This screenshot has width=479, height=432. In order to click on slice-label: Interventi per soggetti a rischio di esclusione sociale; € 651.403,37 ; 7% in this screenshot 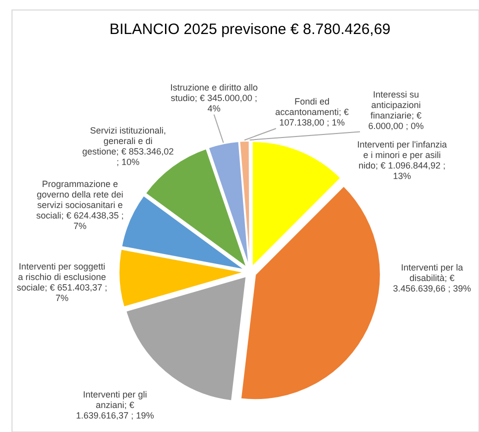, I will do `click(62, 282)`.